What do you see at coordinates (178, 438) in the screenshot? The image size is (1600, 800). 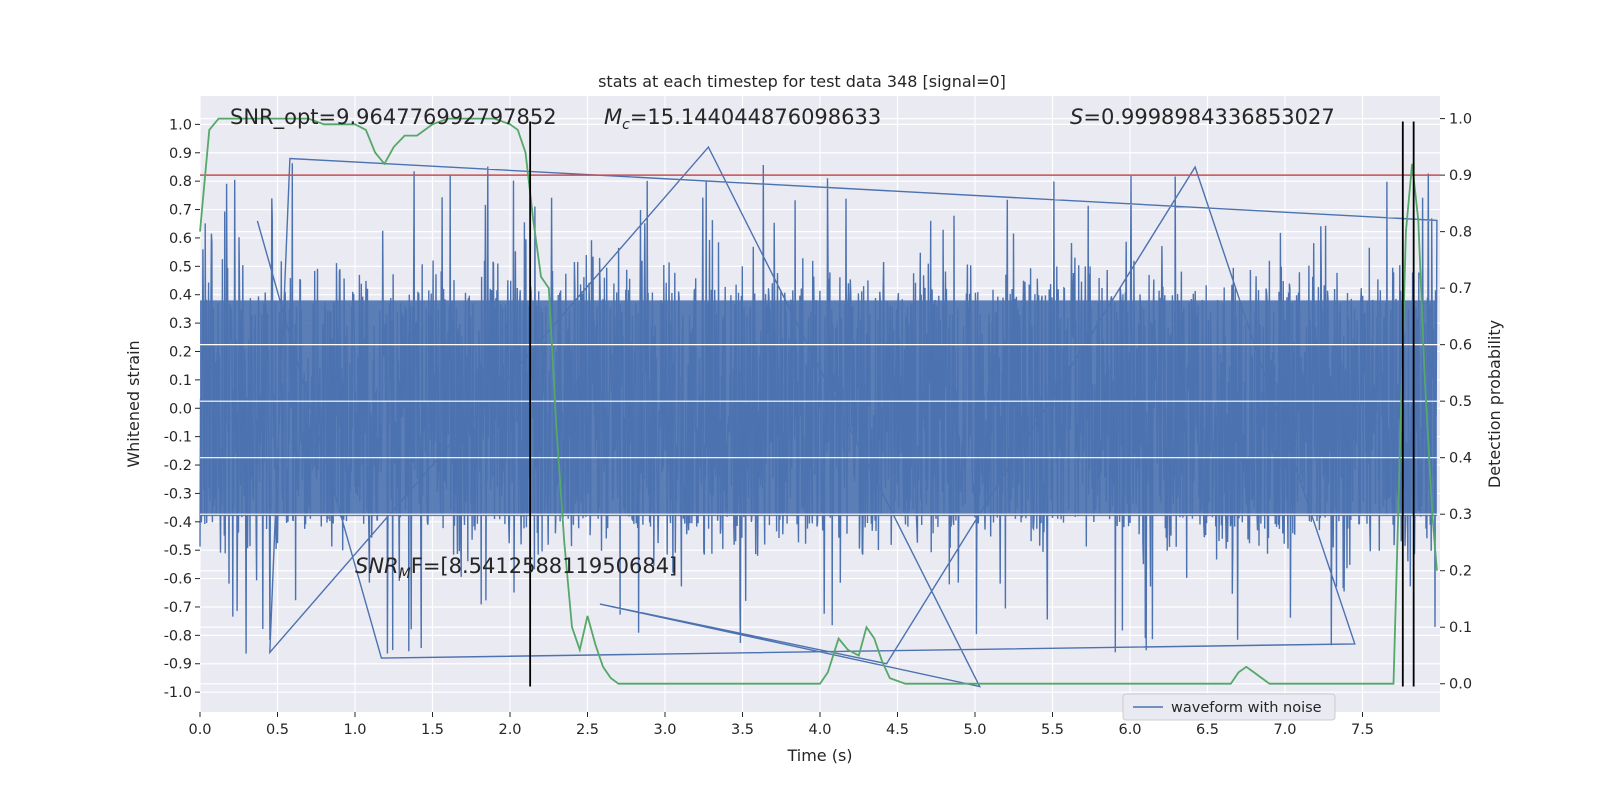 I see `y-tick-label: -0.1` at bounding box center [178, 438].